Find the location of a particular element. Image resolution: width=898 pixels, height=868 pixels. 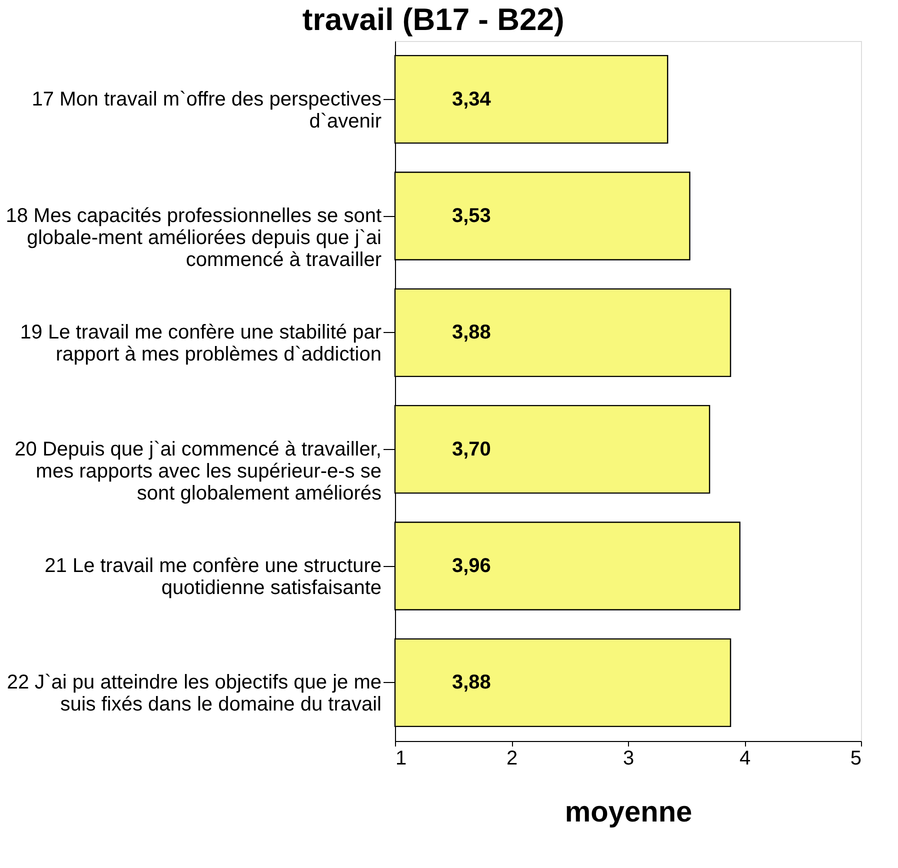

data-label: 3,70 is located at coordinates (471, 449).